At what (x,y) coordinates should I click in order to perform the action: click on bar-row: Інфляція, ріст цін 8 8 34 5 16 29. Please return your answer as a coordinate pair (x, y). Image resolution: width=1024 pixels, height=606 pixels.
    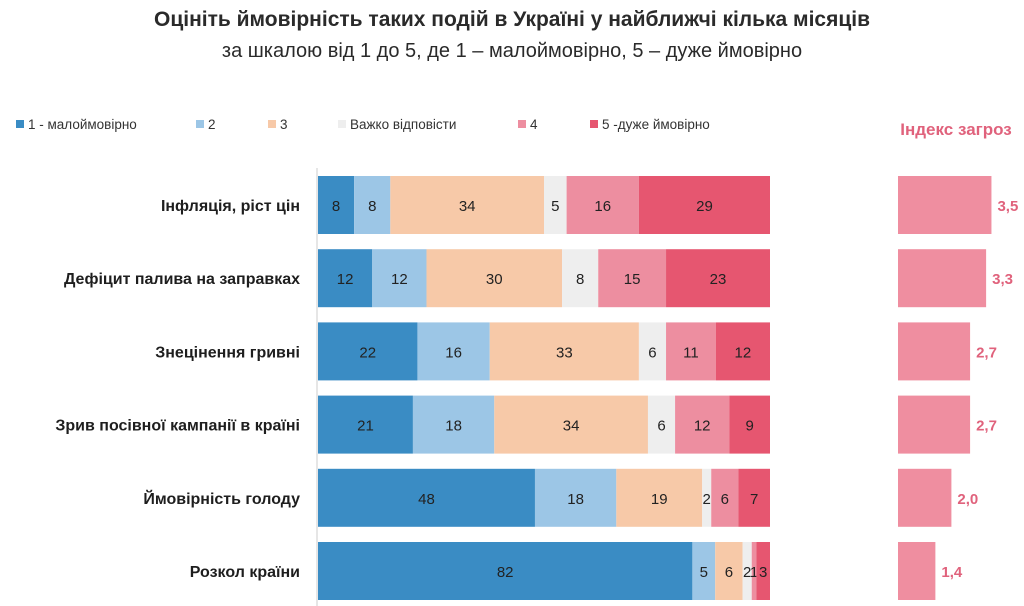
    Looking at the image, I should click on (465, 205).